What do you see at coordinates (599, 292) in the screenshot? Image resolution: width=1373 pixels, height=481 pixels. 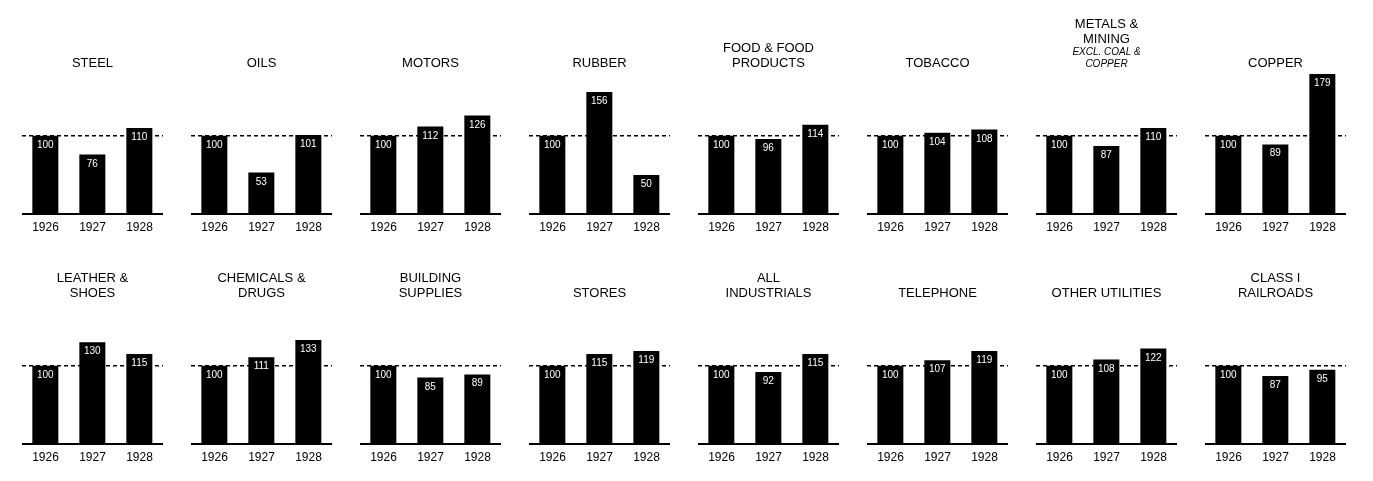 I see `chart-title: STORES` at bounding box center [599, 292].